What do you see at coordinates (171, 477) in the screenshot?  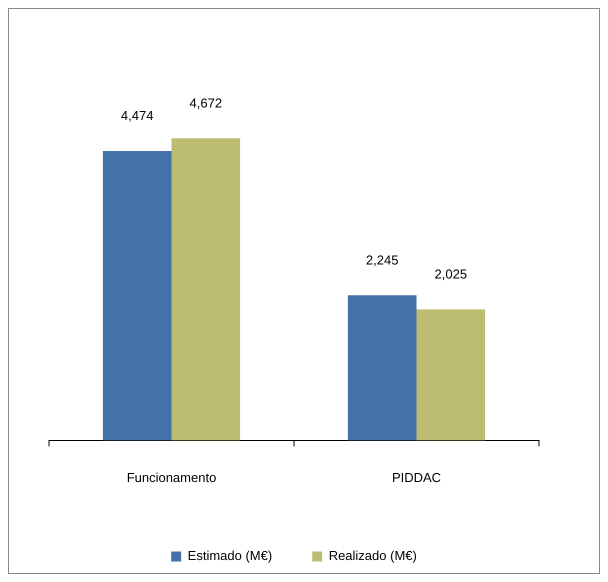 I see `x-tick-label: Funcionamento` at bounding box center [171, 477].